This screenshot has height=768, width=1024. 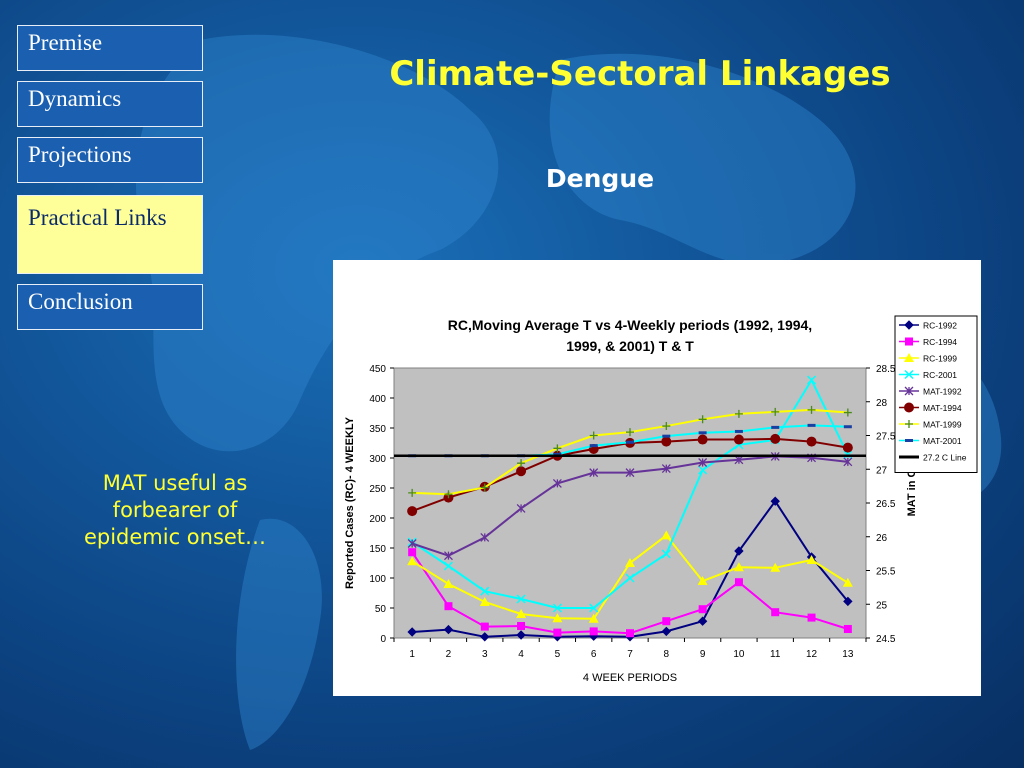 I want to click on x-tick-label: 1, so click(x=412, y=654).